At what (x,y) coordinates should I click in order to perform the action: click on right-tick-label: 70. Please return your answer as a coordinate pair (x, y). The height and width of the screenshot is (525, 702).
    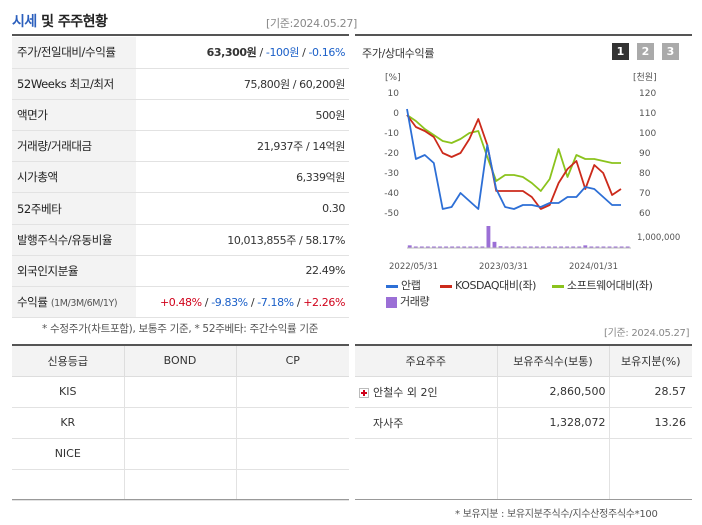
    Looking at the image, I should click on (645, 194).